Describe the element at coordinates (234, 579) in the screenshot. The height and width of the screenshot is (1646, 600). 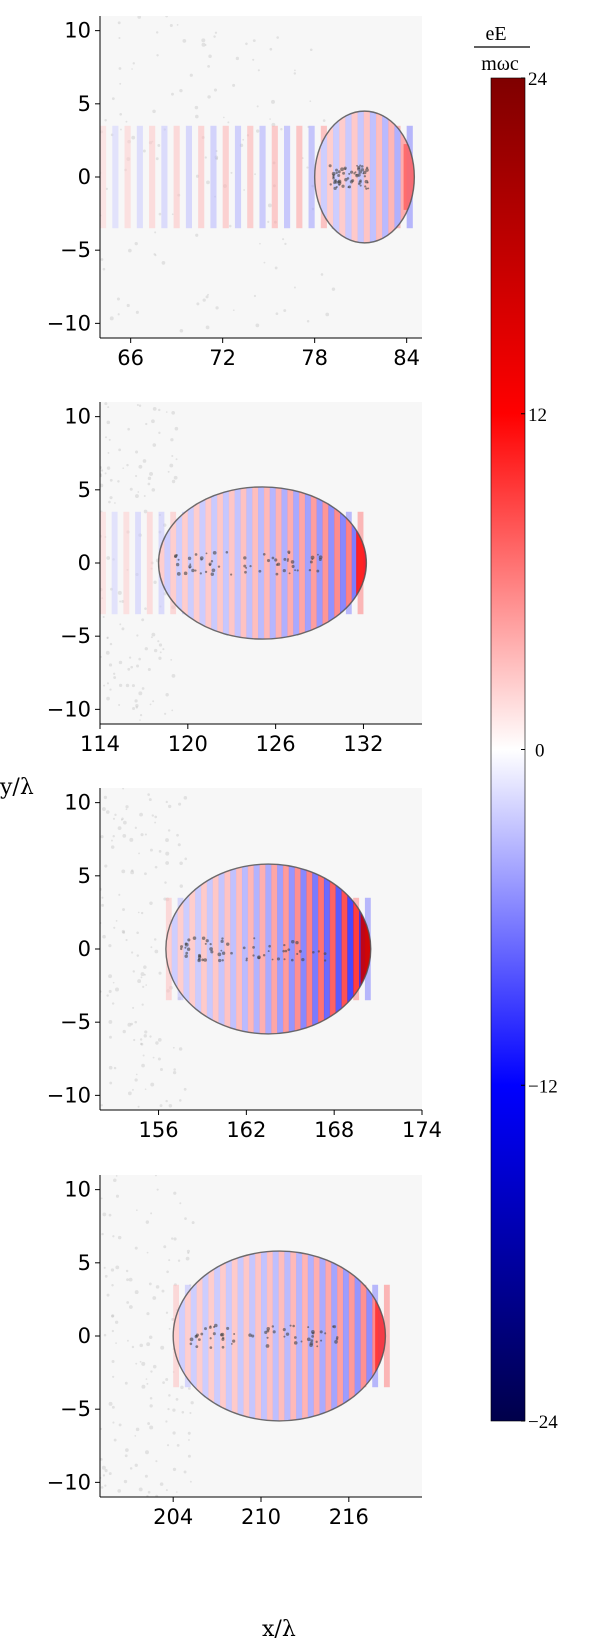
I see `panel-2: 10 5 0 −5 −10 114 120 126 132` at that location.